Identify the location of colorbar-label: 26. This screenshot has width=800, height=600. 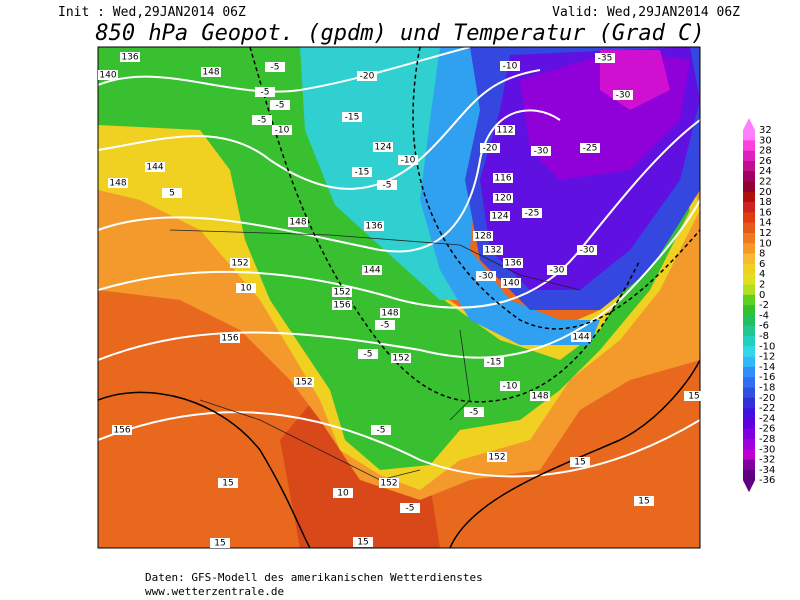
(765, 161).